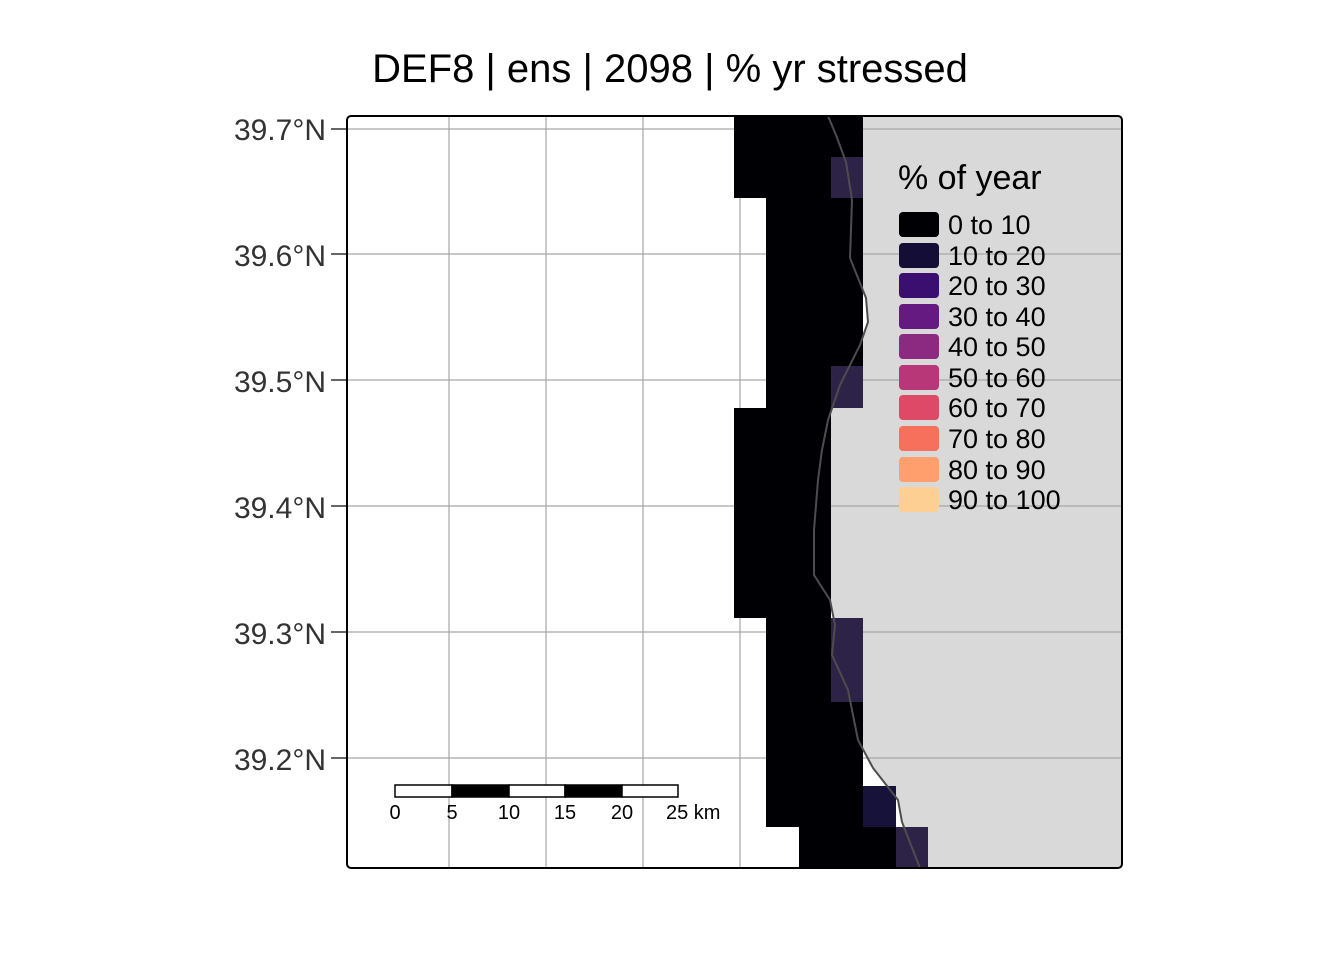 The width and height of the screenshot is (1344, 960). Describe the element at coordinates (867, 492) in the screenshot. I see `coastline` at that location.